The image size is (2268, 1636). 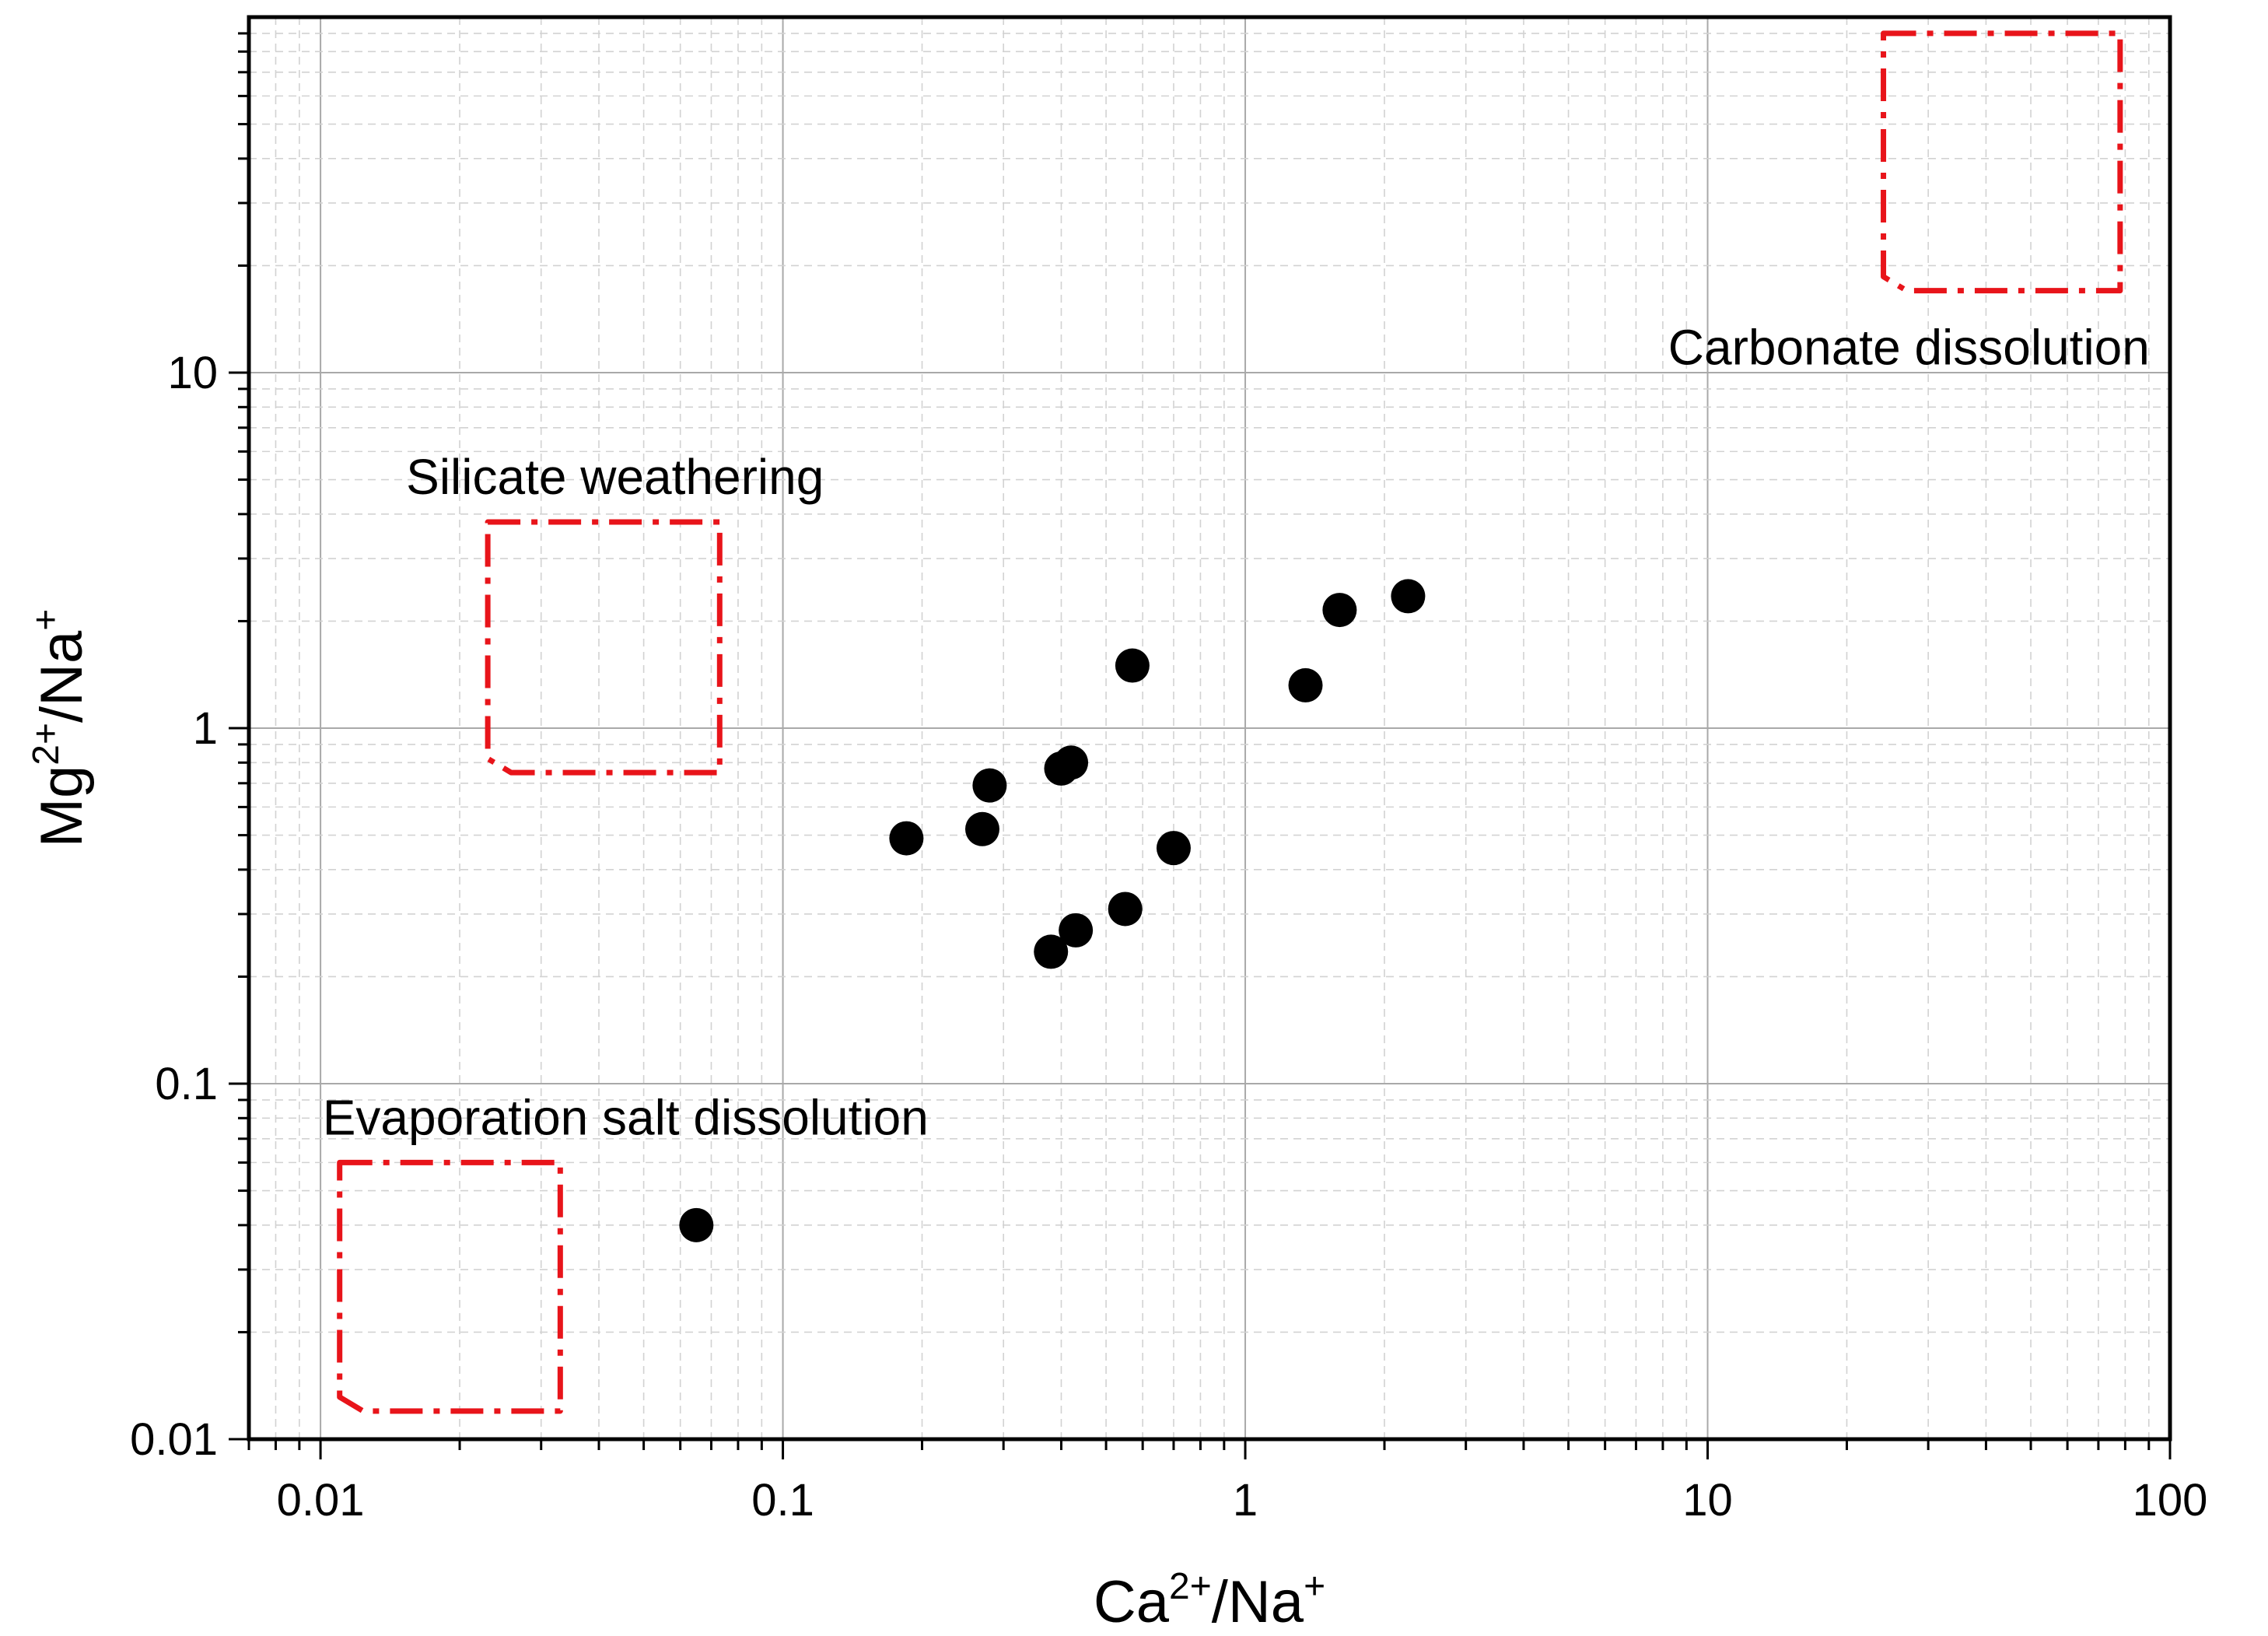 I want to click on x-axis-title: Ca2+/Na+, so click(x=1209, y=1600).